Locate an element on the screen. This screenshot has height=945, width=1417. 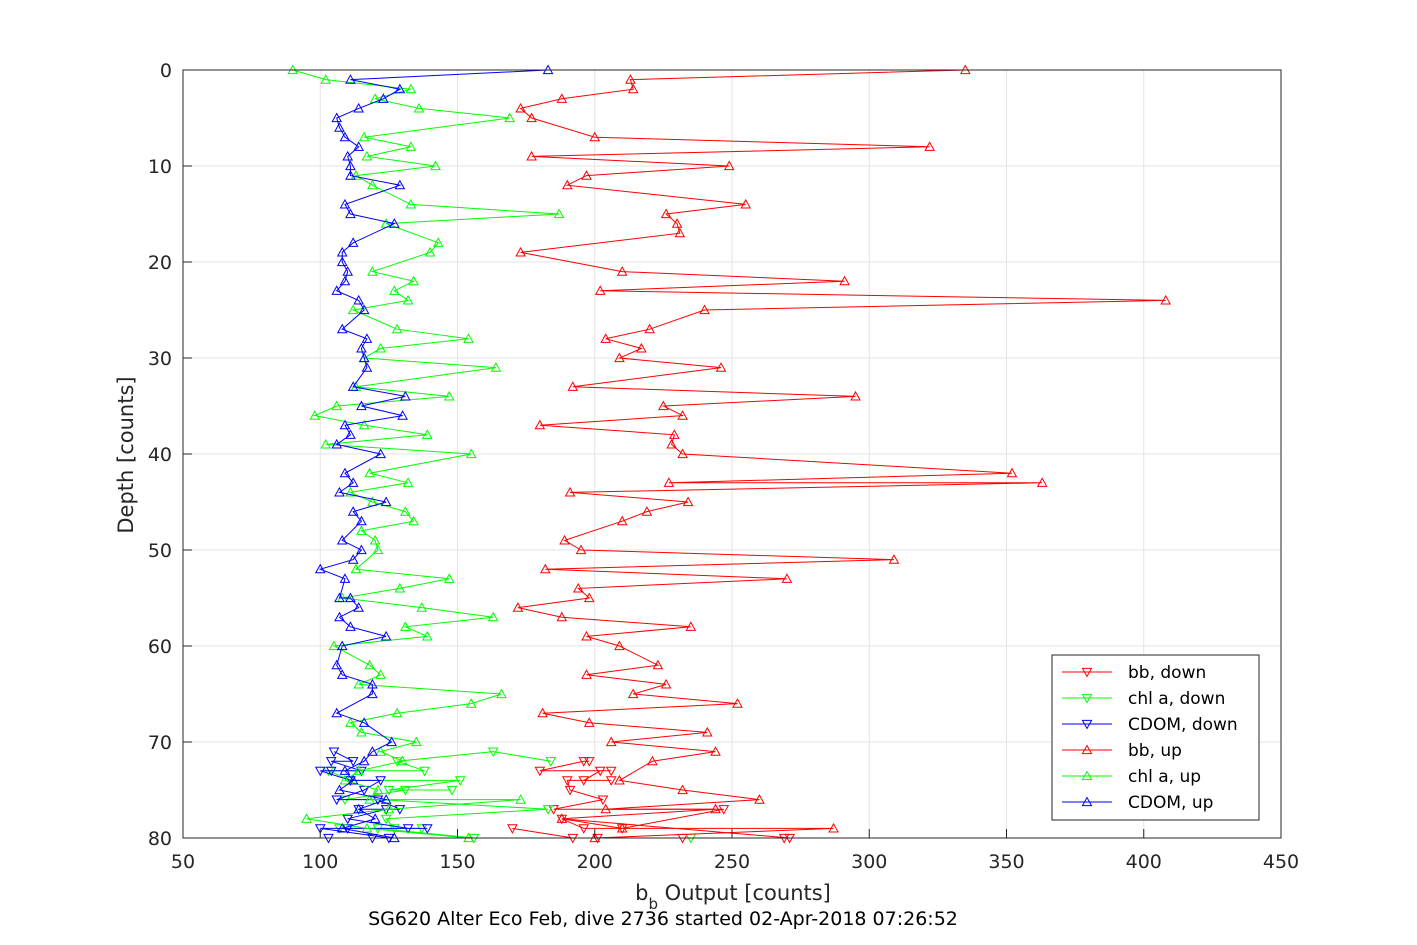
series-cdom-up is located at coordinates (434, 453).